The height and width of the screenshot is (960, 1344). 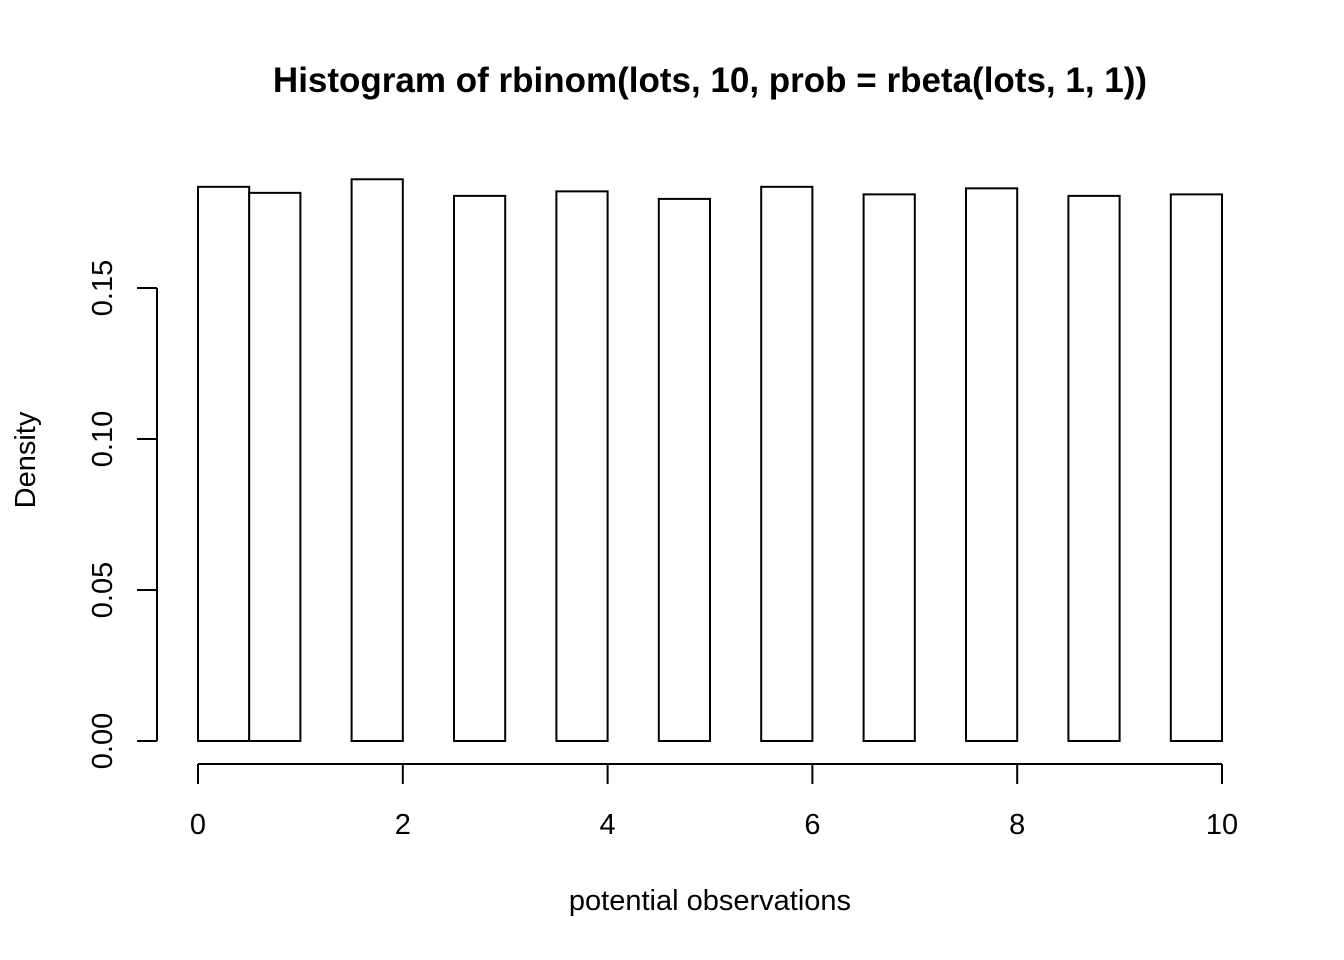 I want to click on y-axis-label: Density, so click(x=26, y=459).